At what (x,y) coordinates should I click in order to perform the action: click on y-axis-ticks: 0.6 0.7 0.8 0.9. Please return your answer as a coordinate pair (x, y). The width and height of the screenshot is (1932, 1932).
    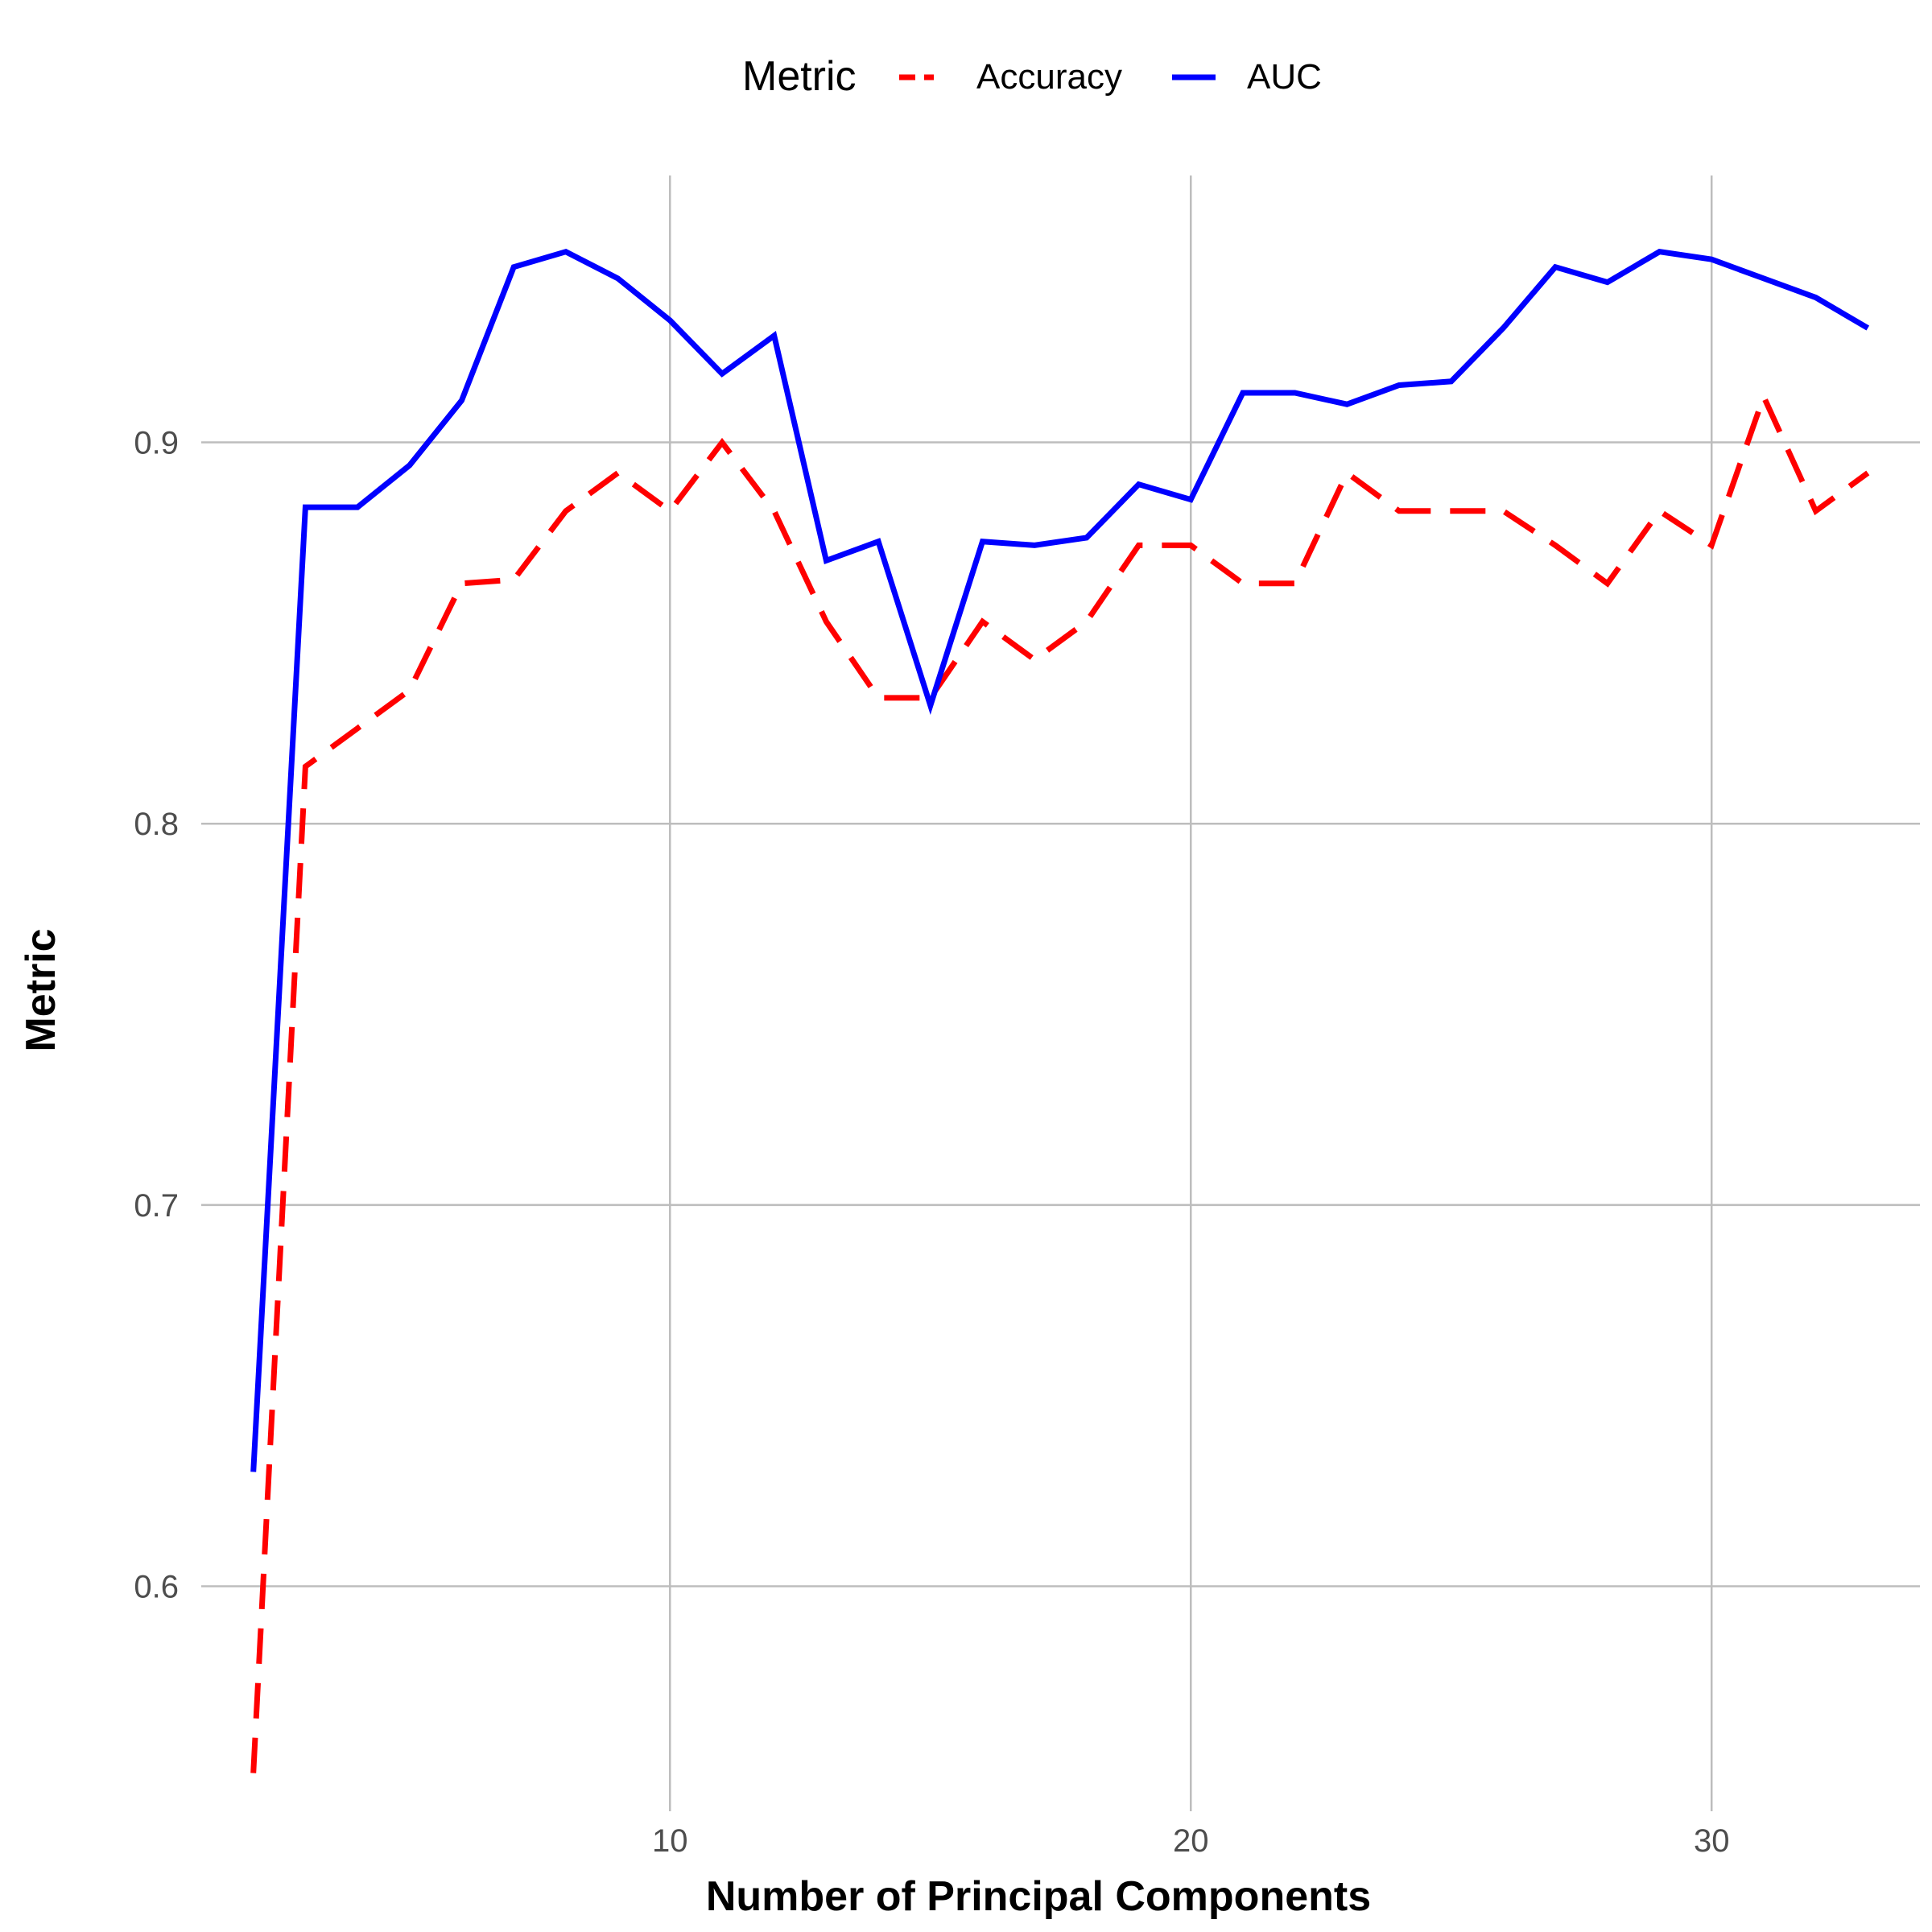
    Looking at the image, I should click on (156, 1015).